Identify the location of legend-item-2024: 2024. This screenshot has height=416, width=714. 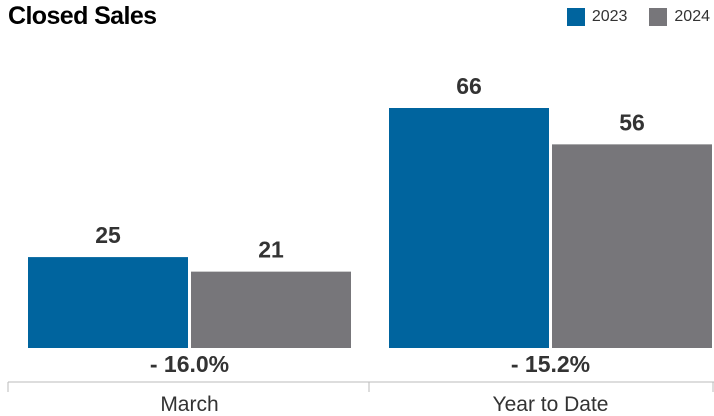
(679, 17).